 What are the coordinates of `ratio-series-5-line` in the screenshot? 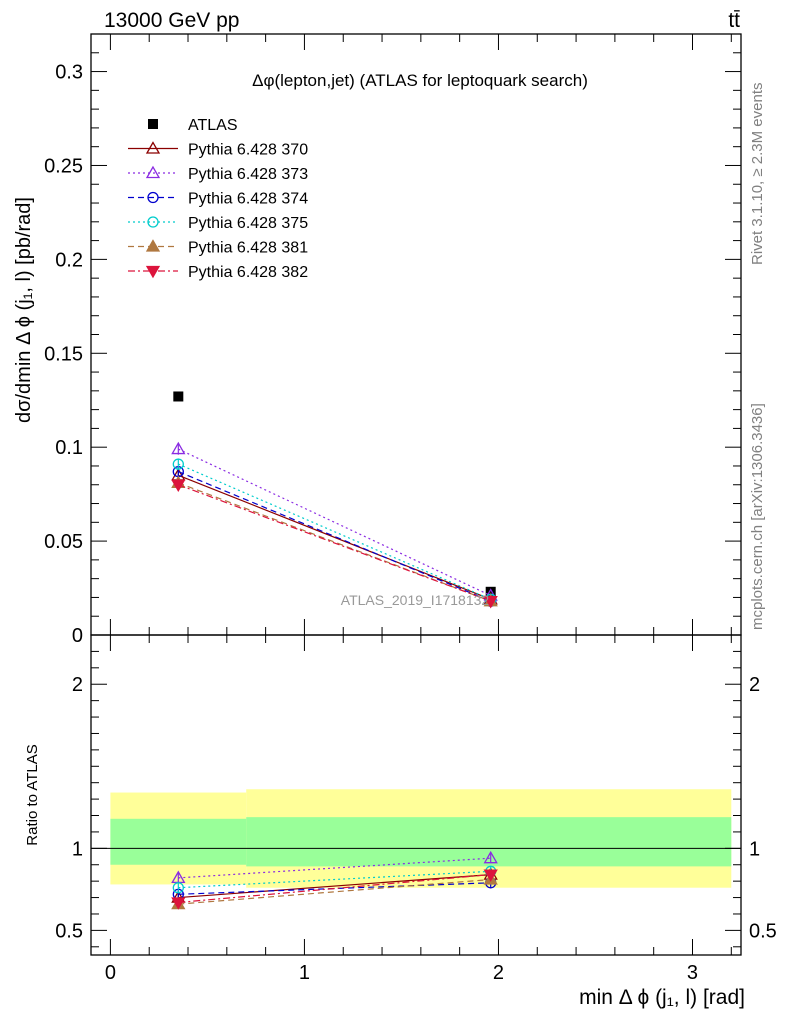 It's located at (334, 888).